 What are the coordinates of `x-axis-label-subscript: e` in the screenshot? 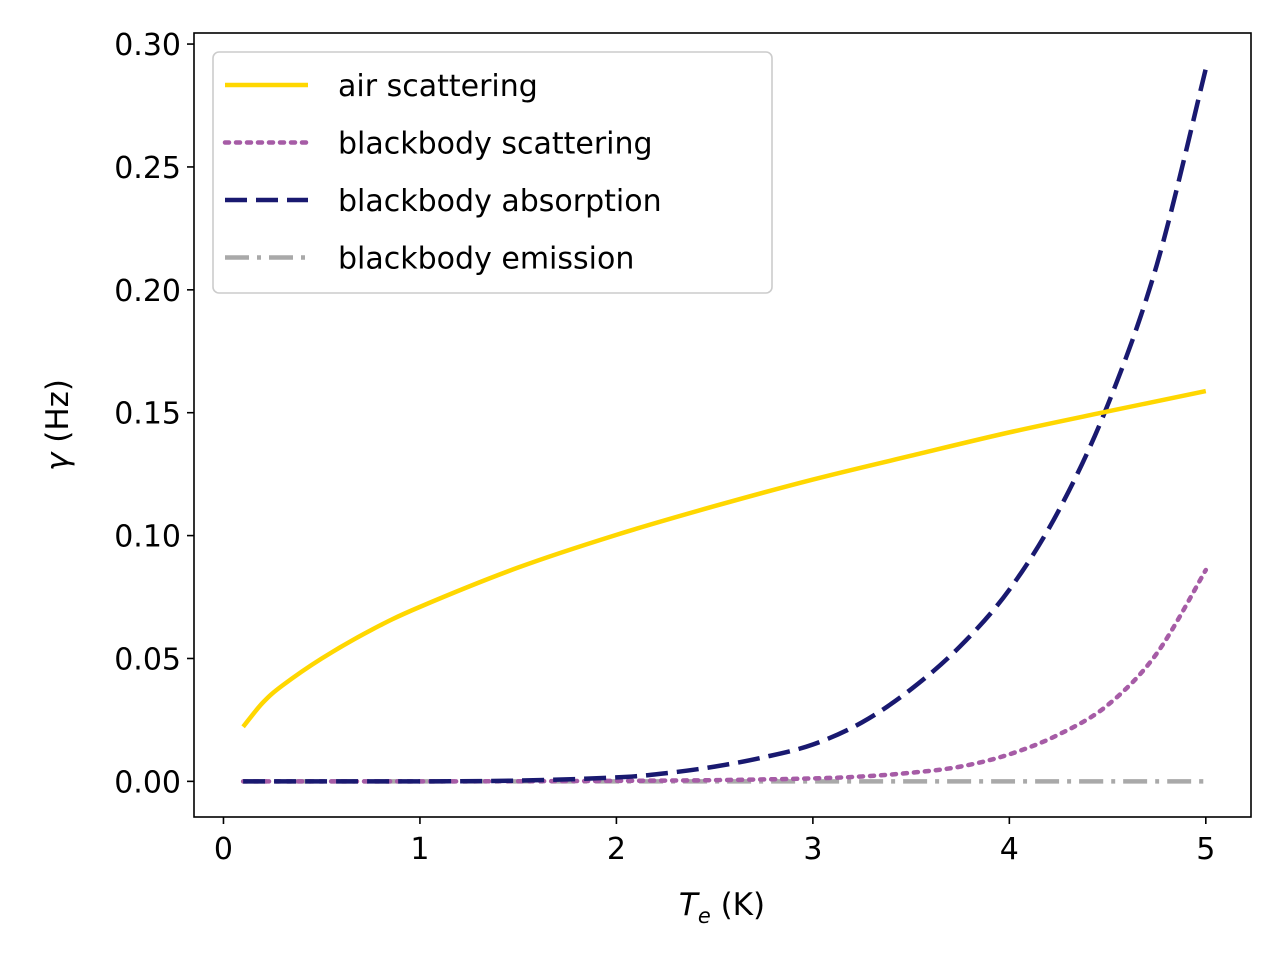 It's located at (704, 916).